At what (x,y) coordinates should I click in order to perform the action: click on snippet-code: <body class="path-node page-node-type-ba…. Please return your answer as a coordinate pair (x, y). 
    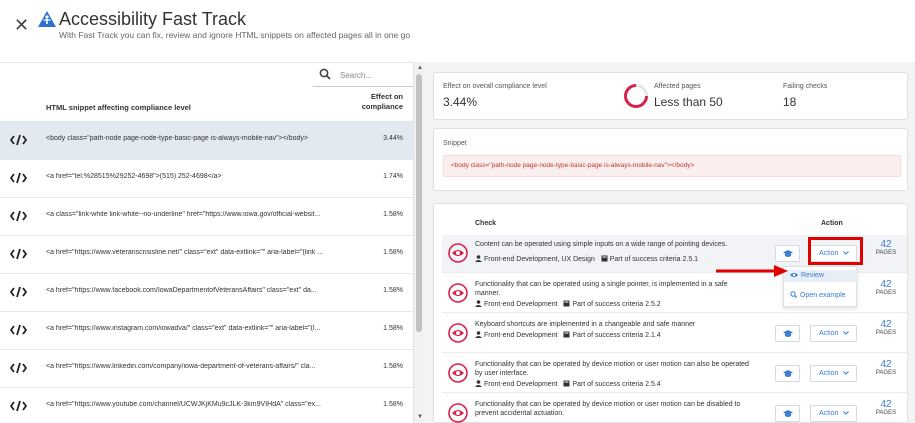
    Looking at the image, I should click on (672, 166).